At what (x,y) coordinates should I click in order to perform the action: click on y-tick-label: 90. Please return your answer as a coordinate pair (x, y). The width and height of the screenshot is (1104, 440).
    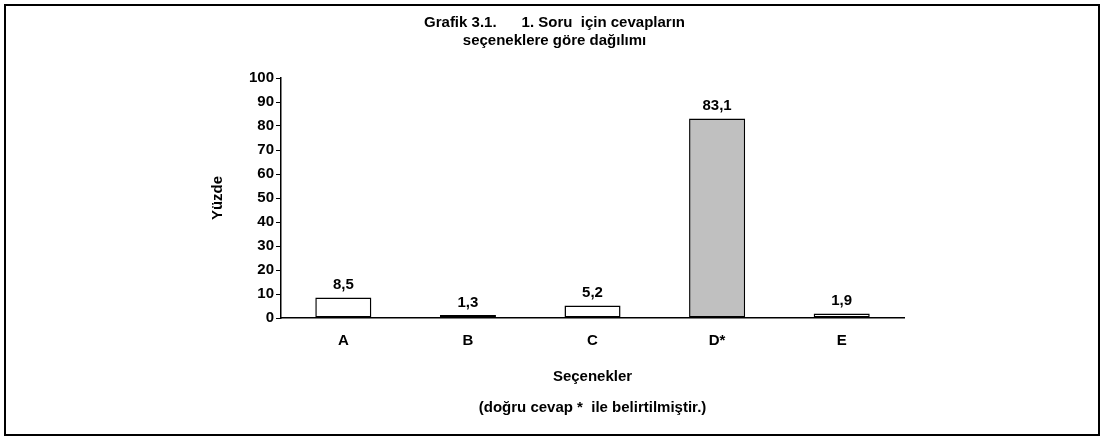
    Looking at the image, I should click on (266, 101).